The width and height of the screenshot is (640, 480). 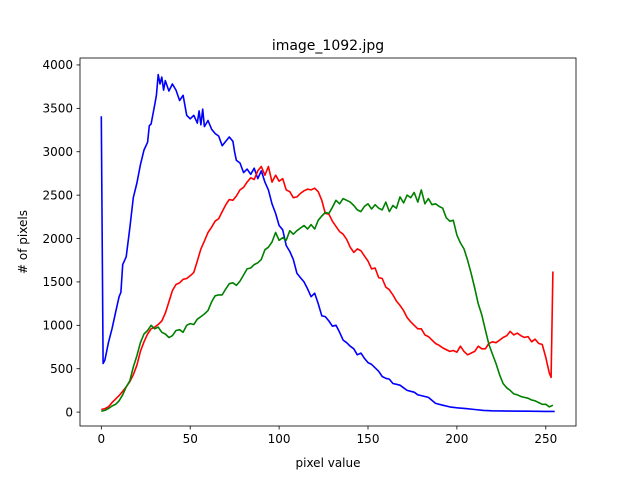 I want to click on chart-title: image_1092.jpg, so click(x=328, y=46).